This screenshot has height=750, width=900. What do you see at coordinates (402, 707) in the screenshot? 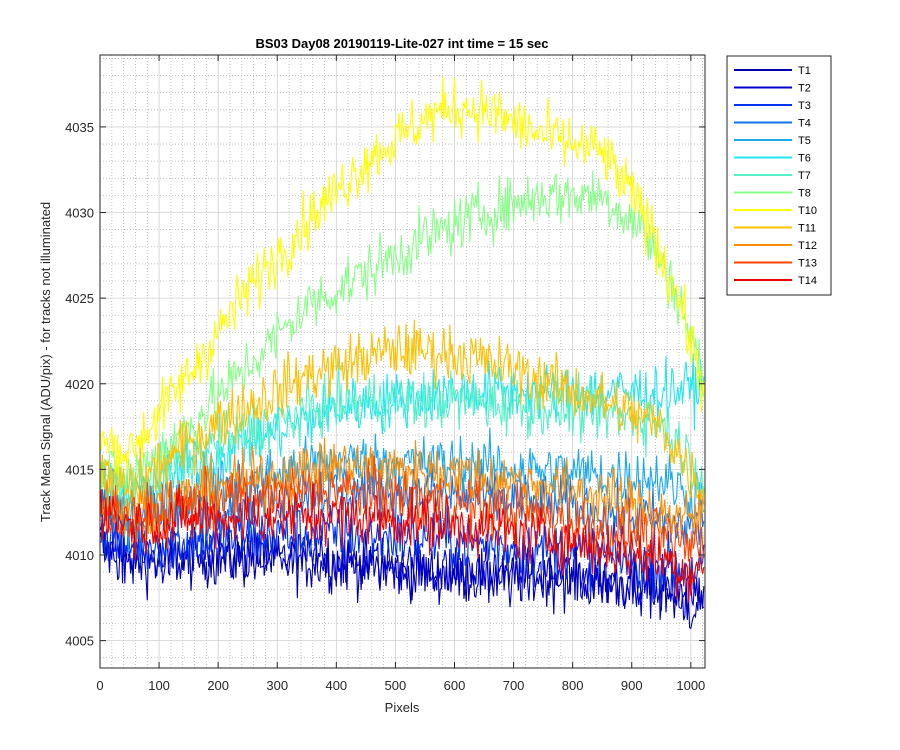
I see `x-axis-label: Pixels` at bounding box center [402, 707].